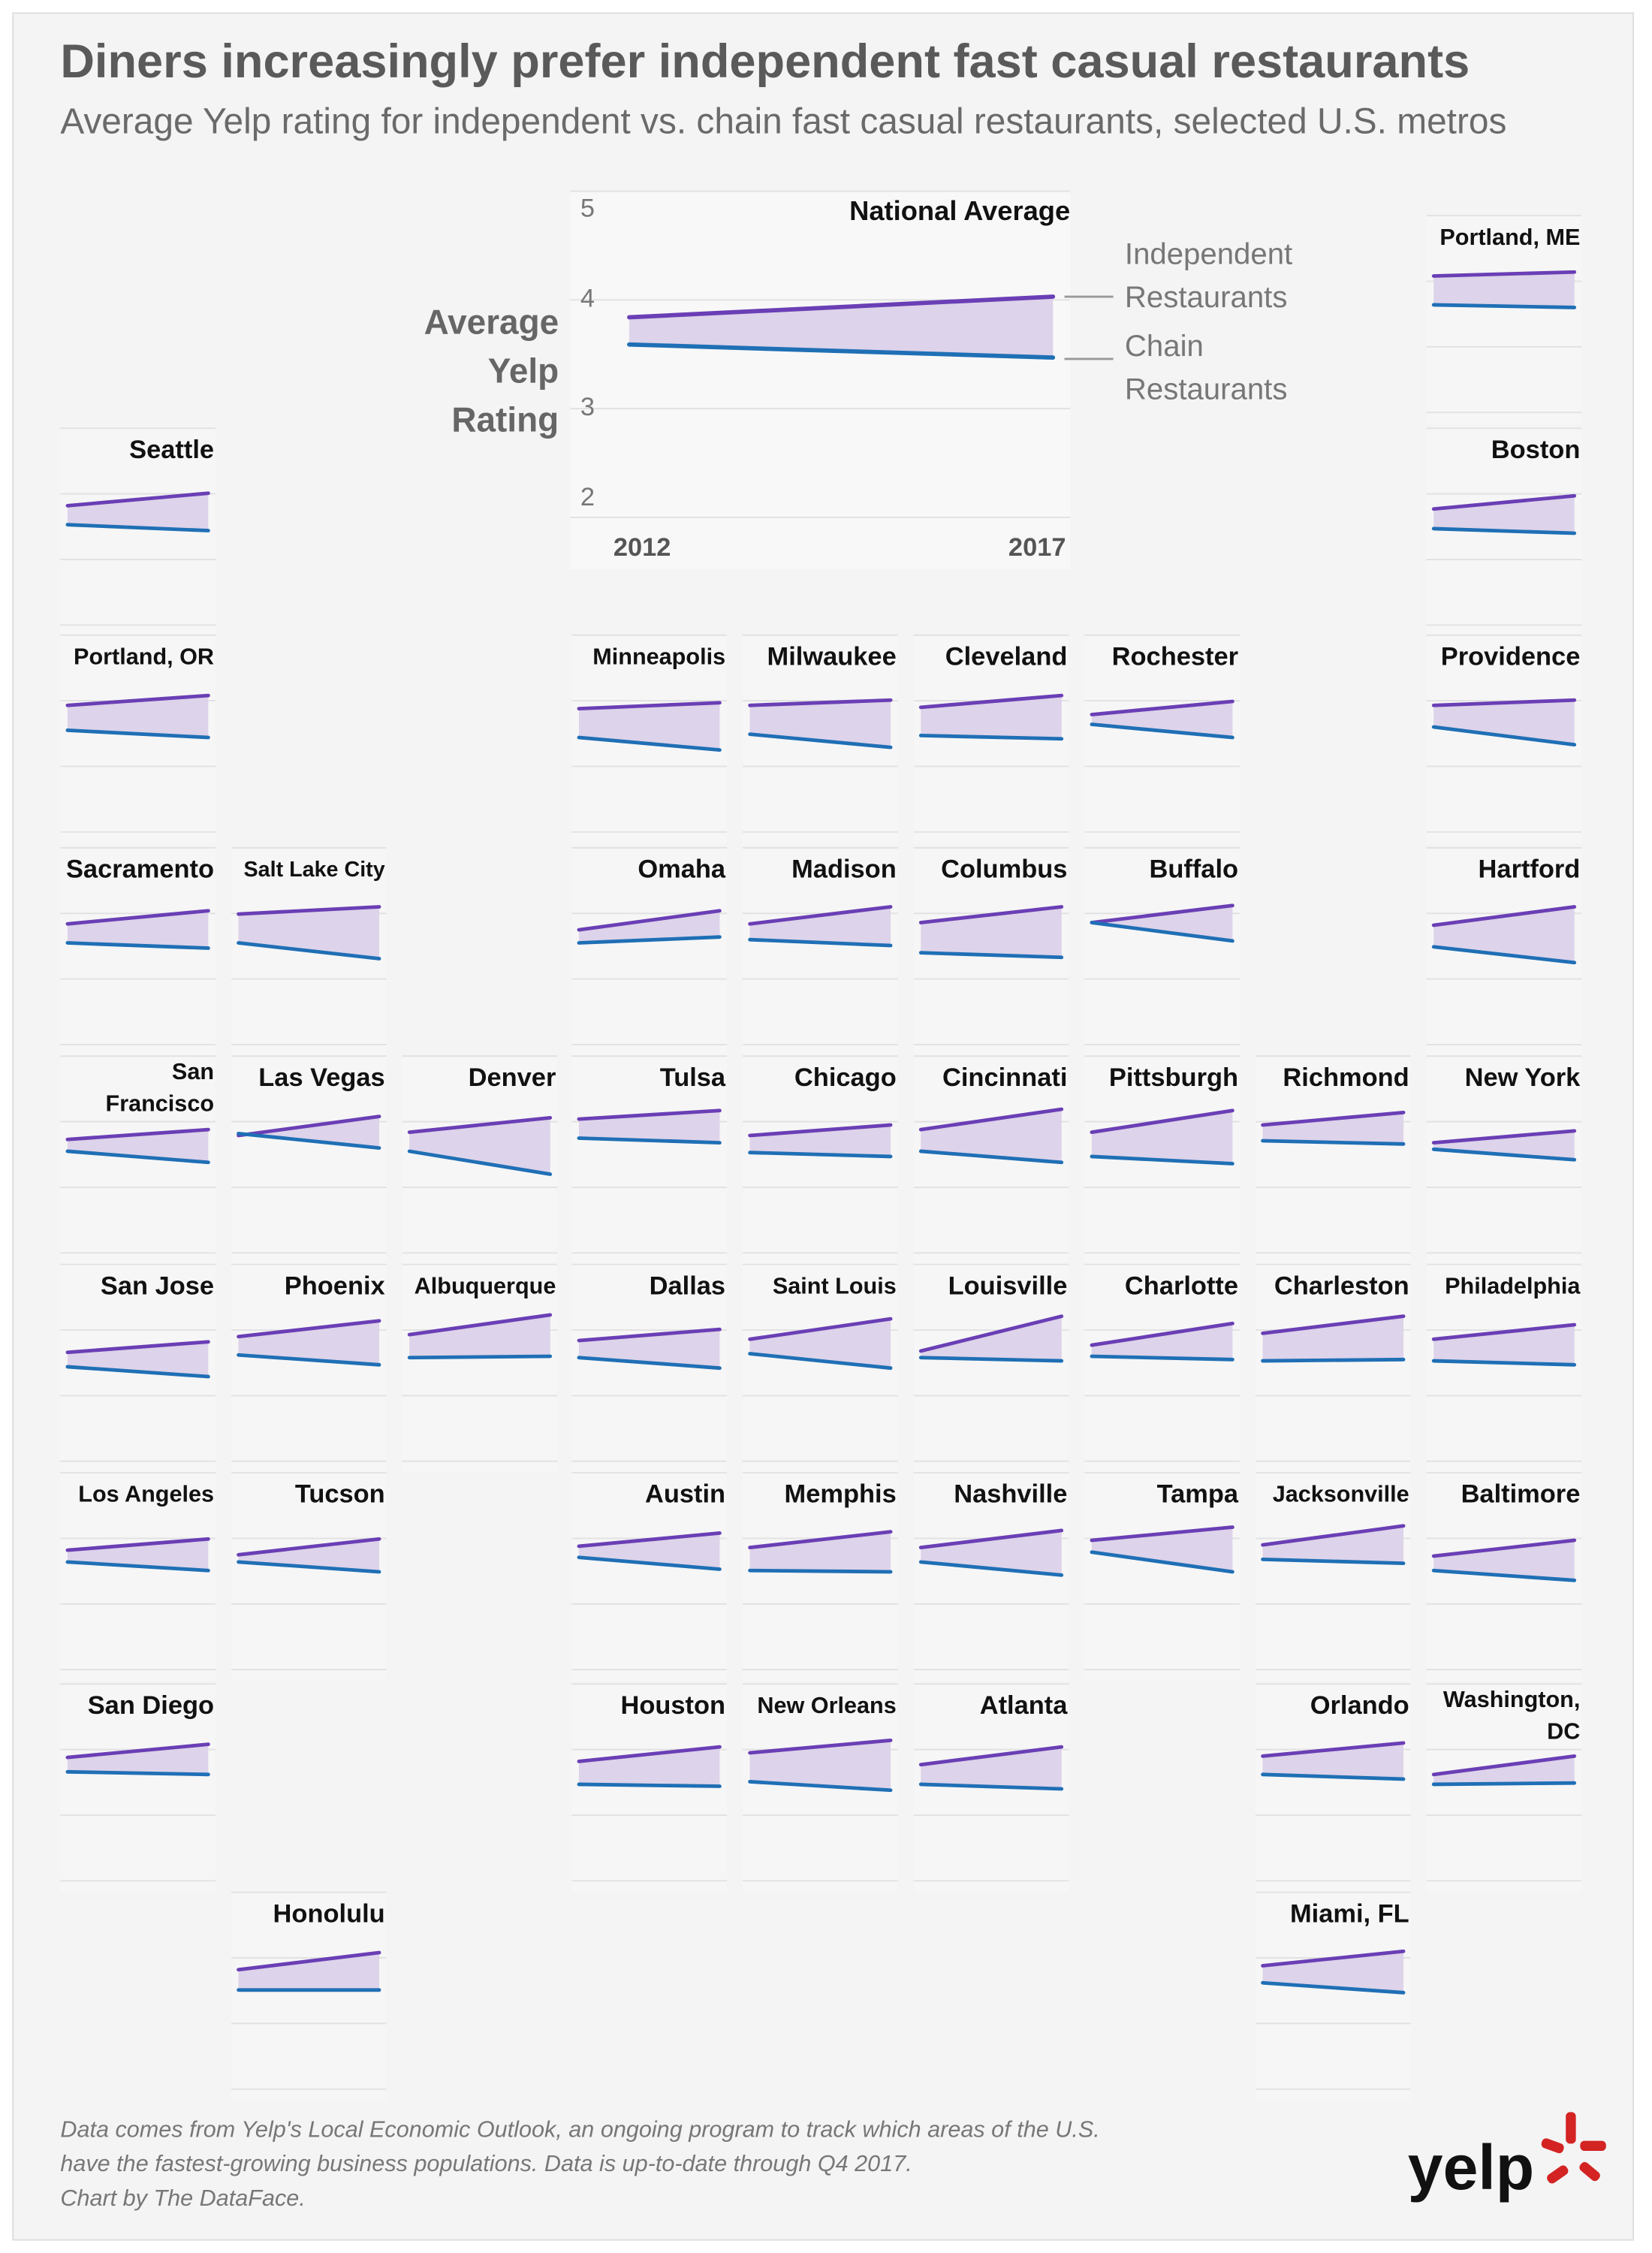 The image size is (1652, 2253). What do you see at coordinates (1349, 1914) in the screenshot?
I see `panel-title: Miami, FL` at bounding box center [1349, 1914].